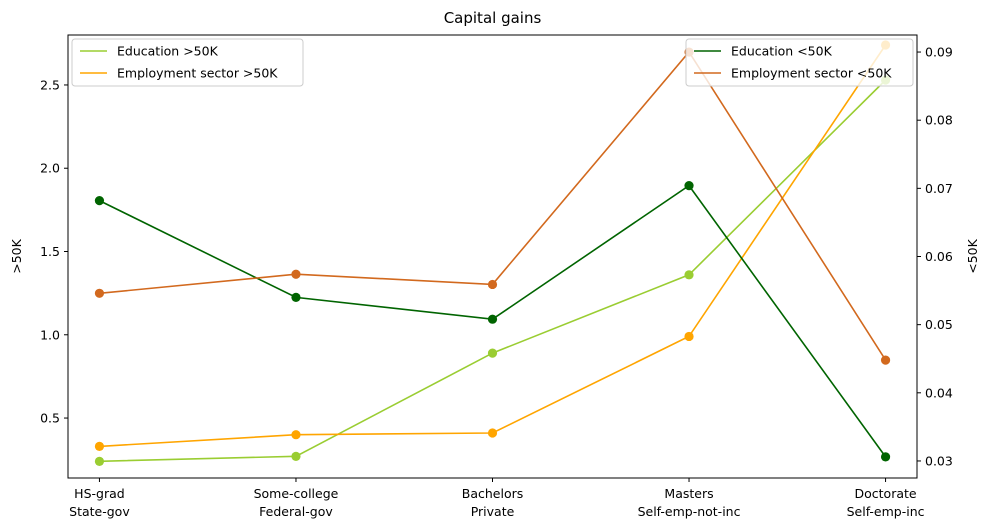  Describe the element at coordinates (50, 251) in the screenshot. I see `y-left-tick-label: 1.5` at that location.